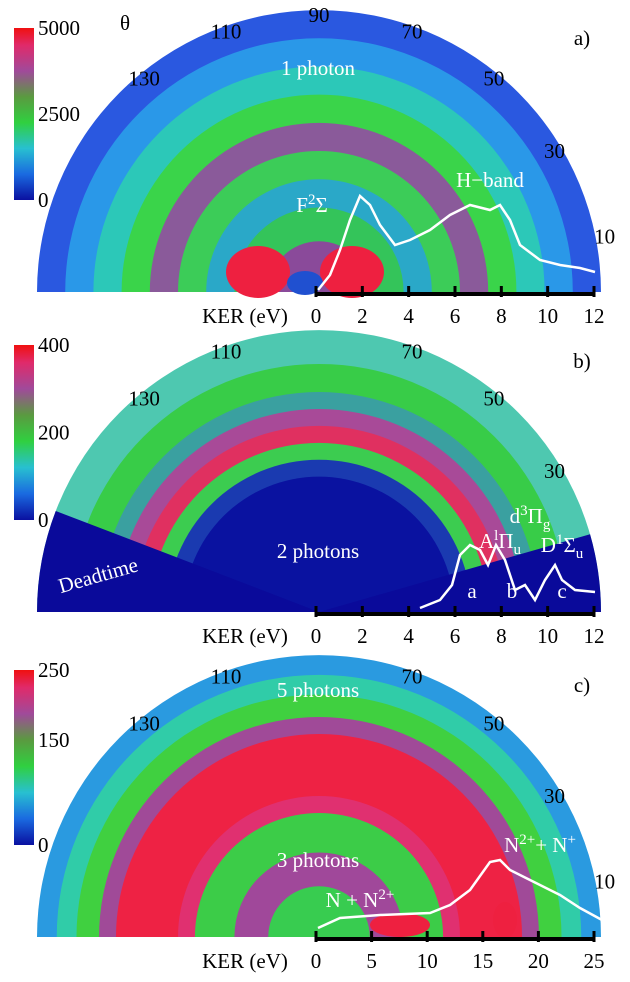  I want to click on theta-label: θ, so click(125, 23).